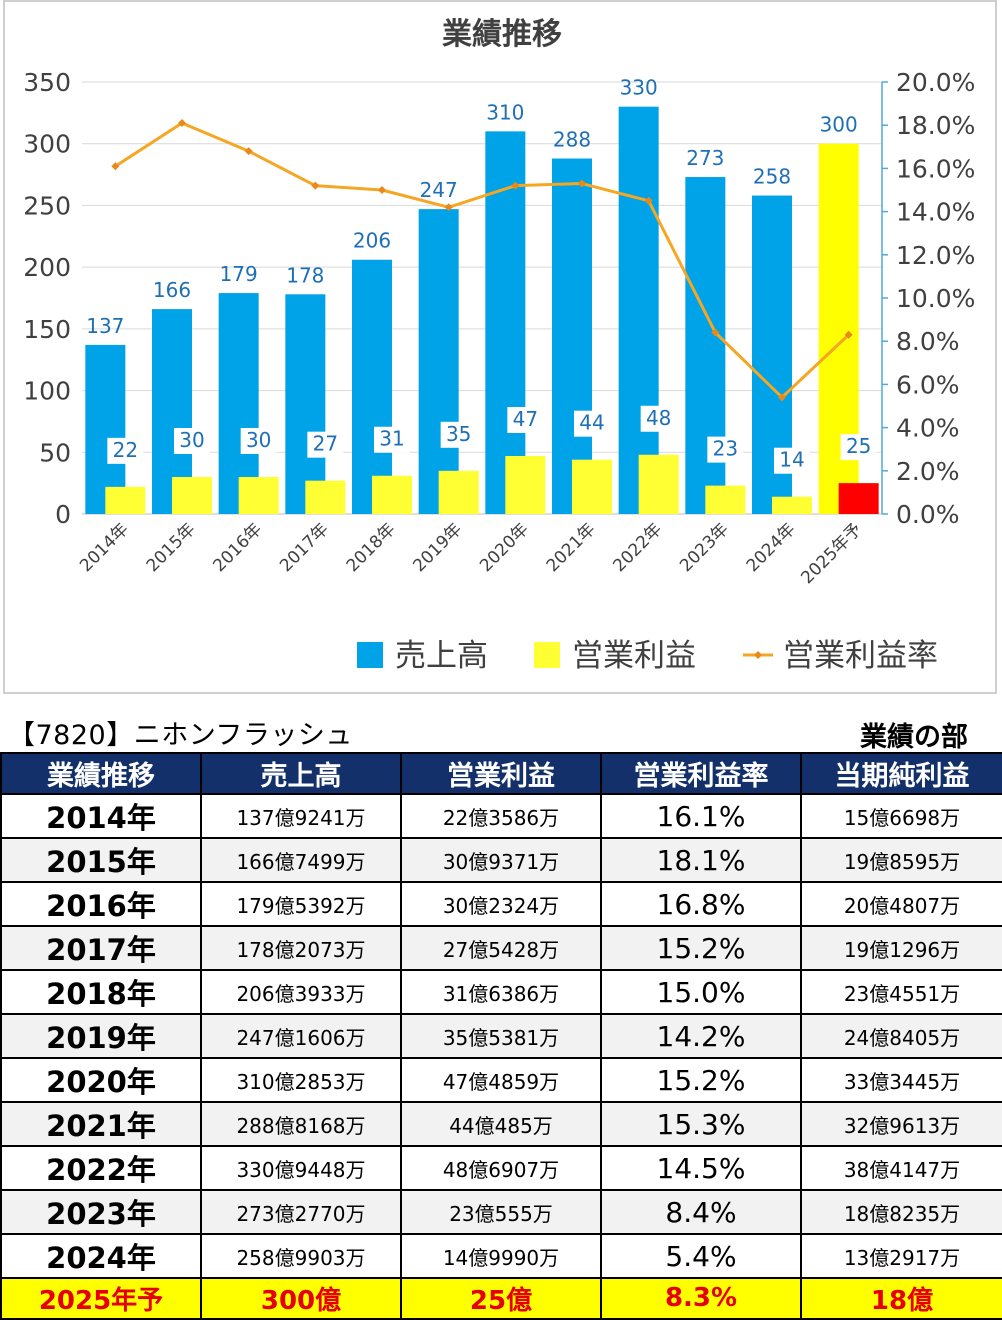 The height and width of the screenshot is (1320, 1002). I want to click on table-row: 2014年 137億9241万 22億3586万 16.1% 15億6698万, so click(501, 816).